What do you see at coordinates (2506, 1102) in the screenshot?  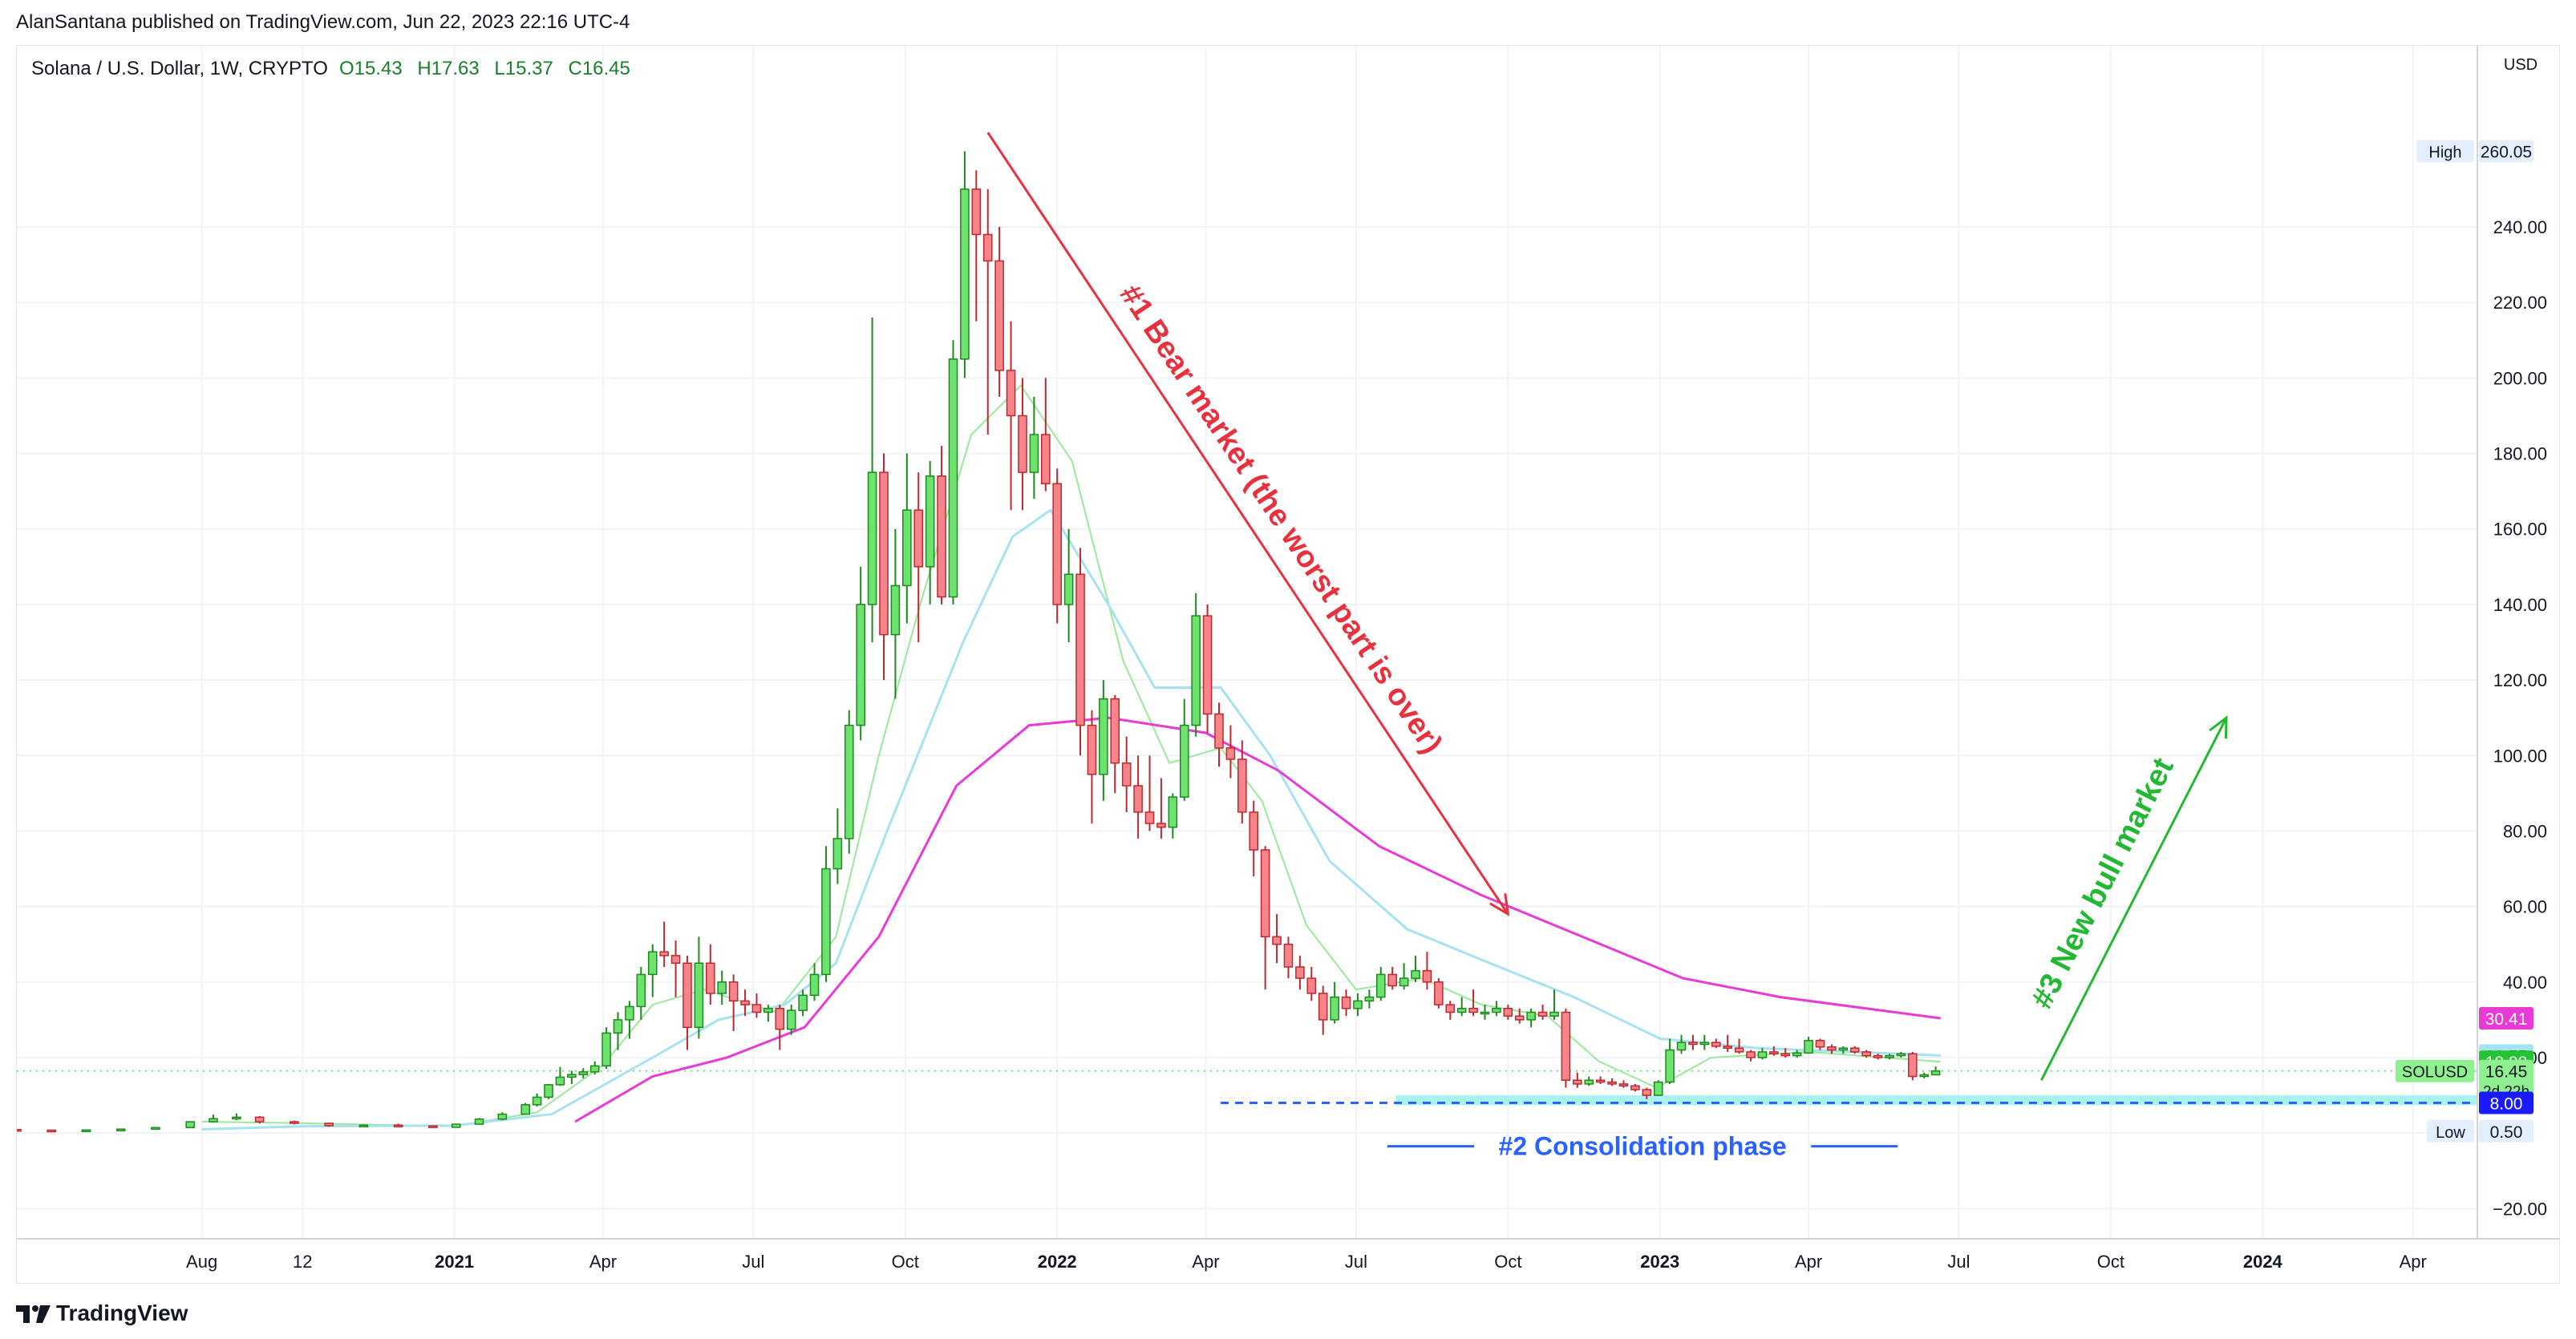 I see `price-tag: 8.00` at bounding box center [2506, 1102].